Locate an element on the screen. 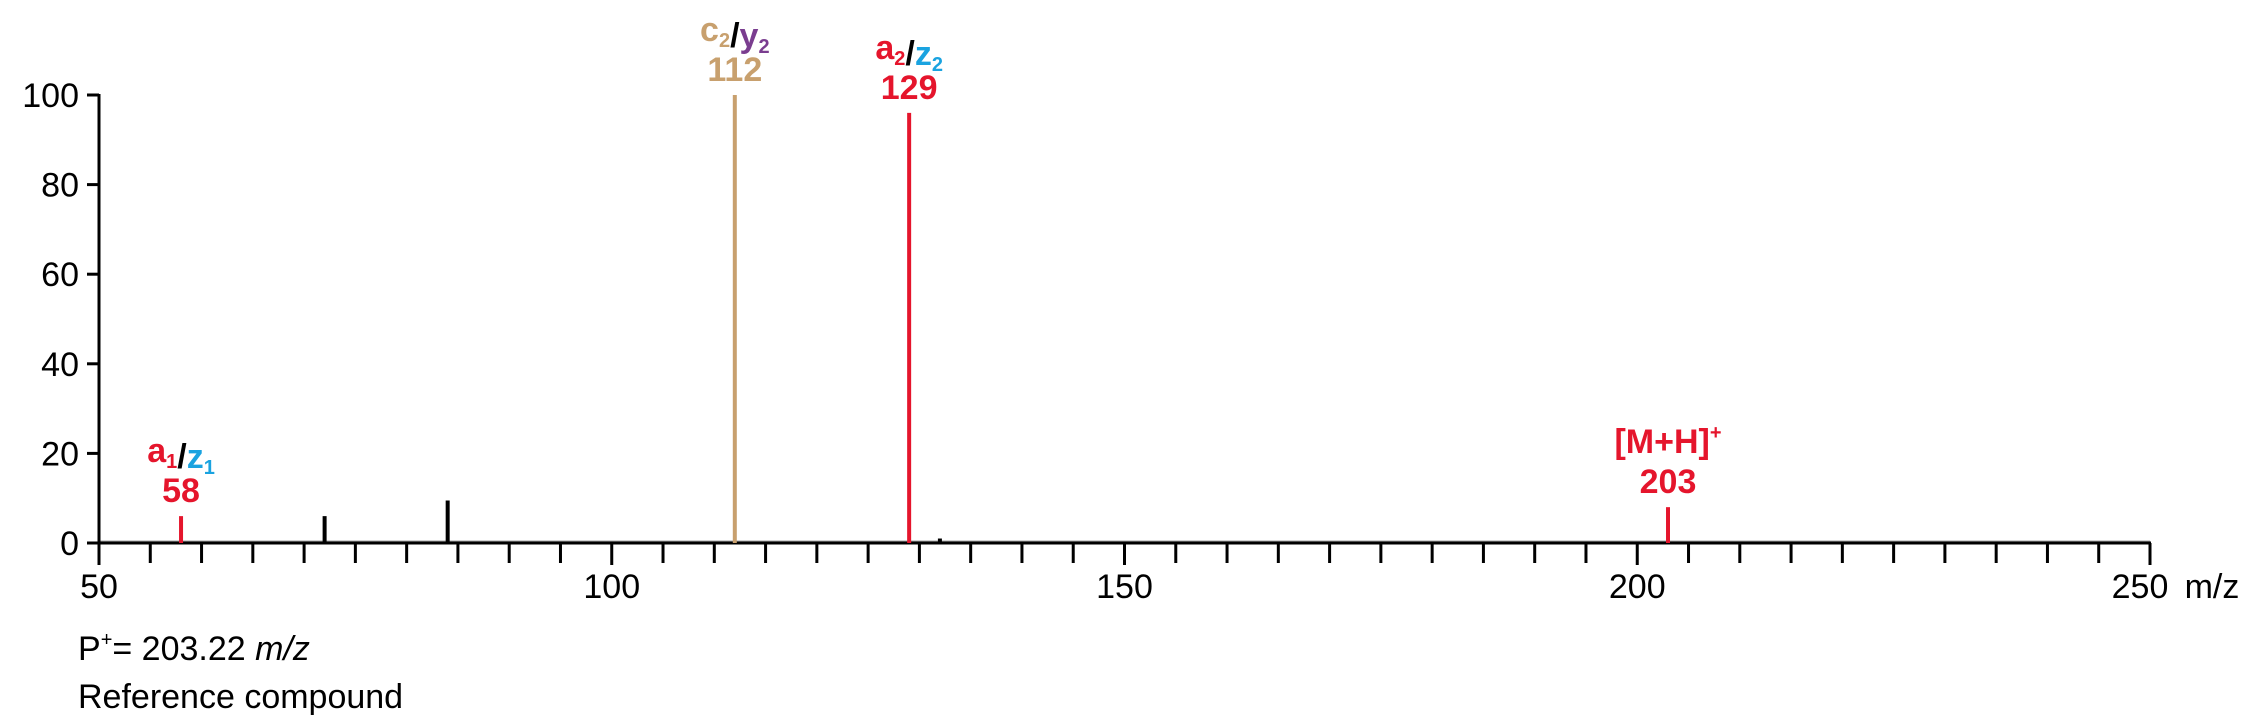  x-tick-label: 50 is located at coordinates (99, 587).